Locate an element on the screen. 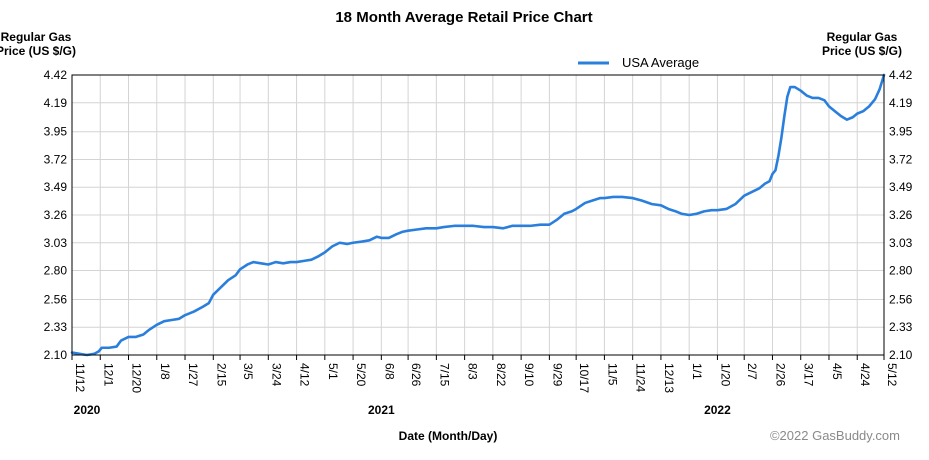  year-label: 2020 is located at coordinates (87, 410).